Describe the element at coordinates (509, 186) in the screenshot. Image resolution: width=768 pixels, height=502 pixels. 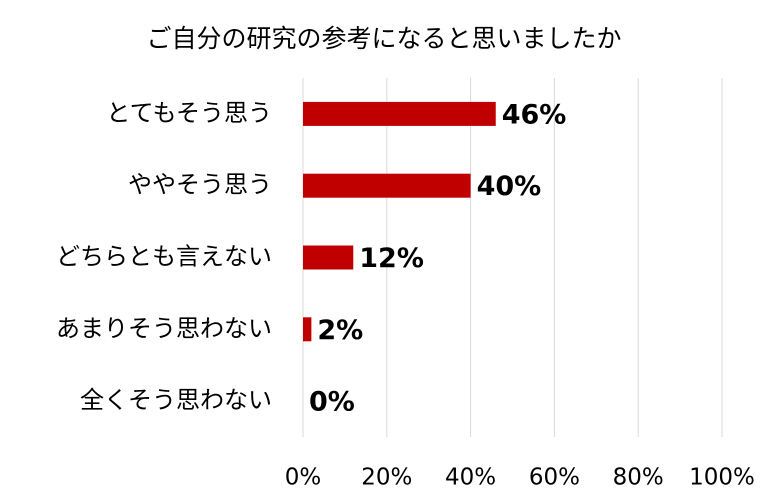
I see `data-label: 40%` at that location.